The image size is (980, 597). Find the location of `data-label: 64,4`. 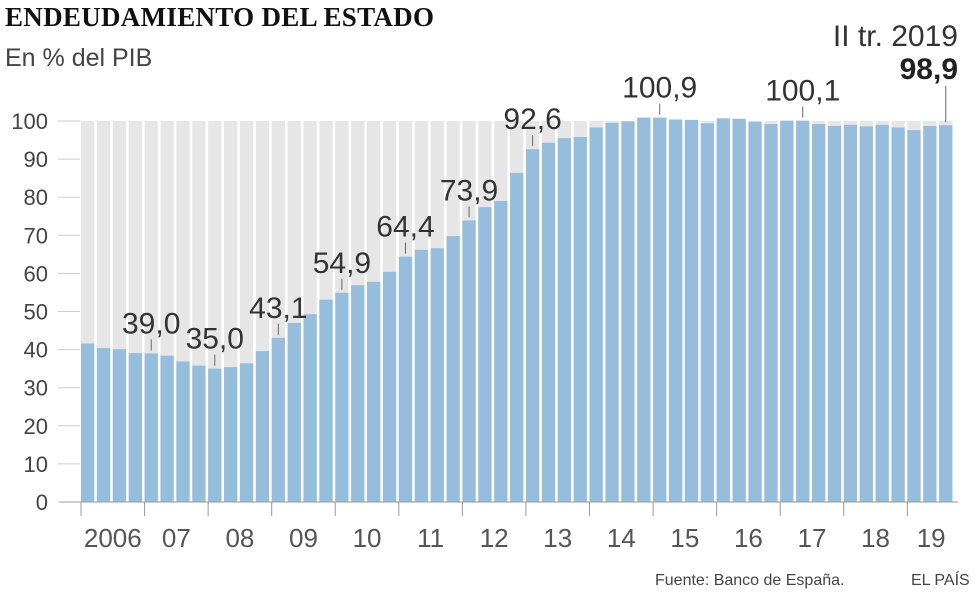

data-label: 64,4 is located at coordinates (405, 227).